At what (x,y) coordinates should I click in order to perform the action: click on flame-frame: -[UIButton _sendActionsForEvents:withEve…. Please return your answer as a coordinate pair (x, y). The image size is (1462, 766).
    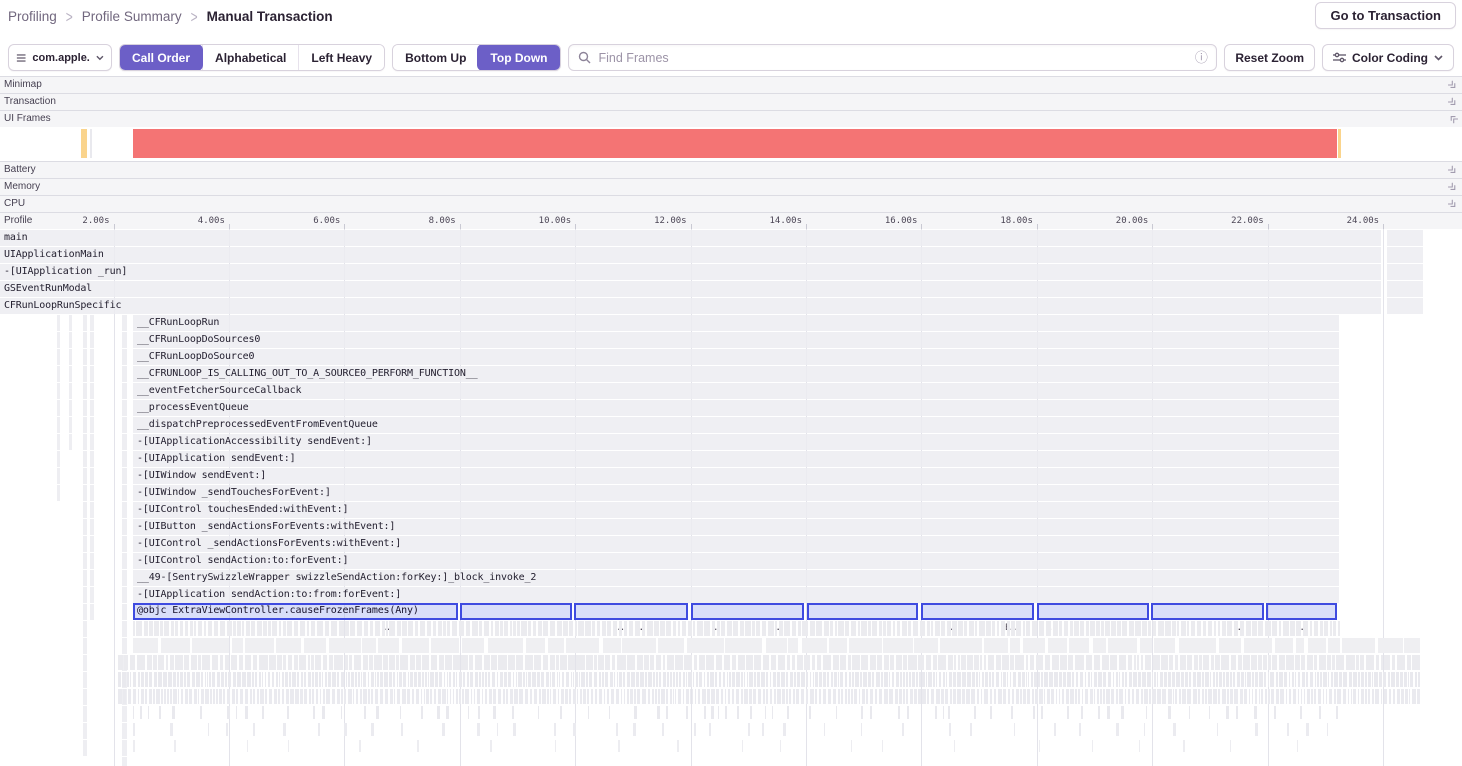
    Looking at the image, I should click on (736, 527).